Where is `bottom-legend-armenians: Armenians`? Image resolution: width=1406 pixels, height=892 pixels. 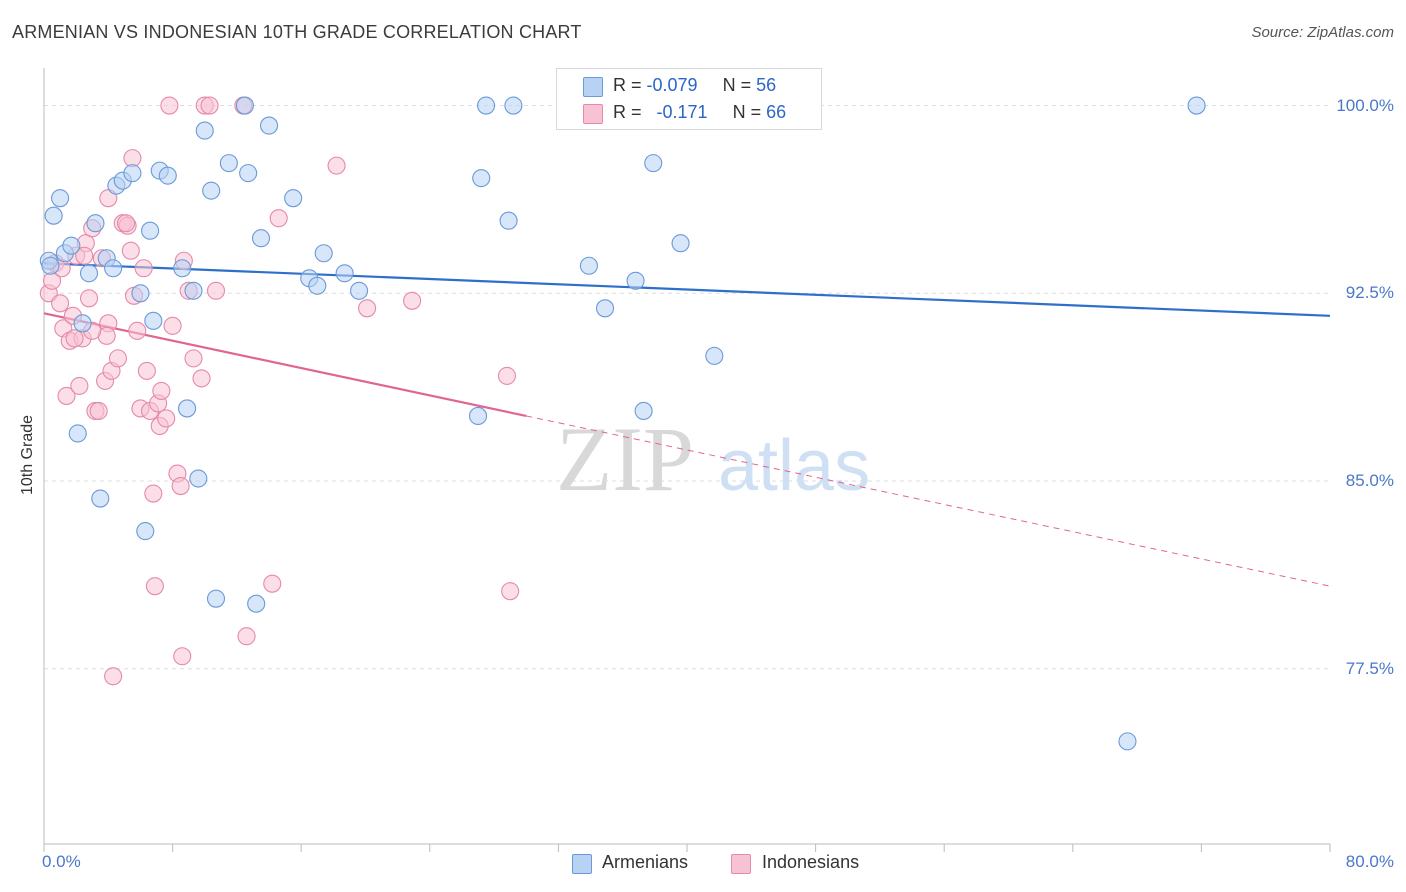 bottom-legend-armenians: Armenians is located at coordinates (645, 862).